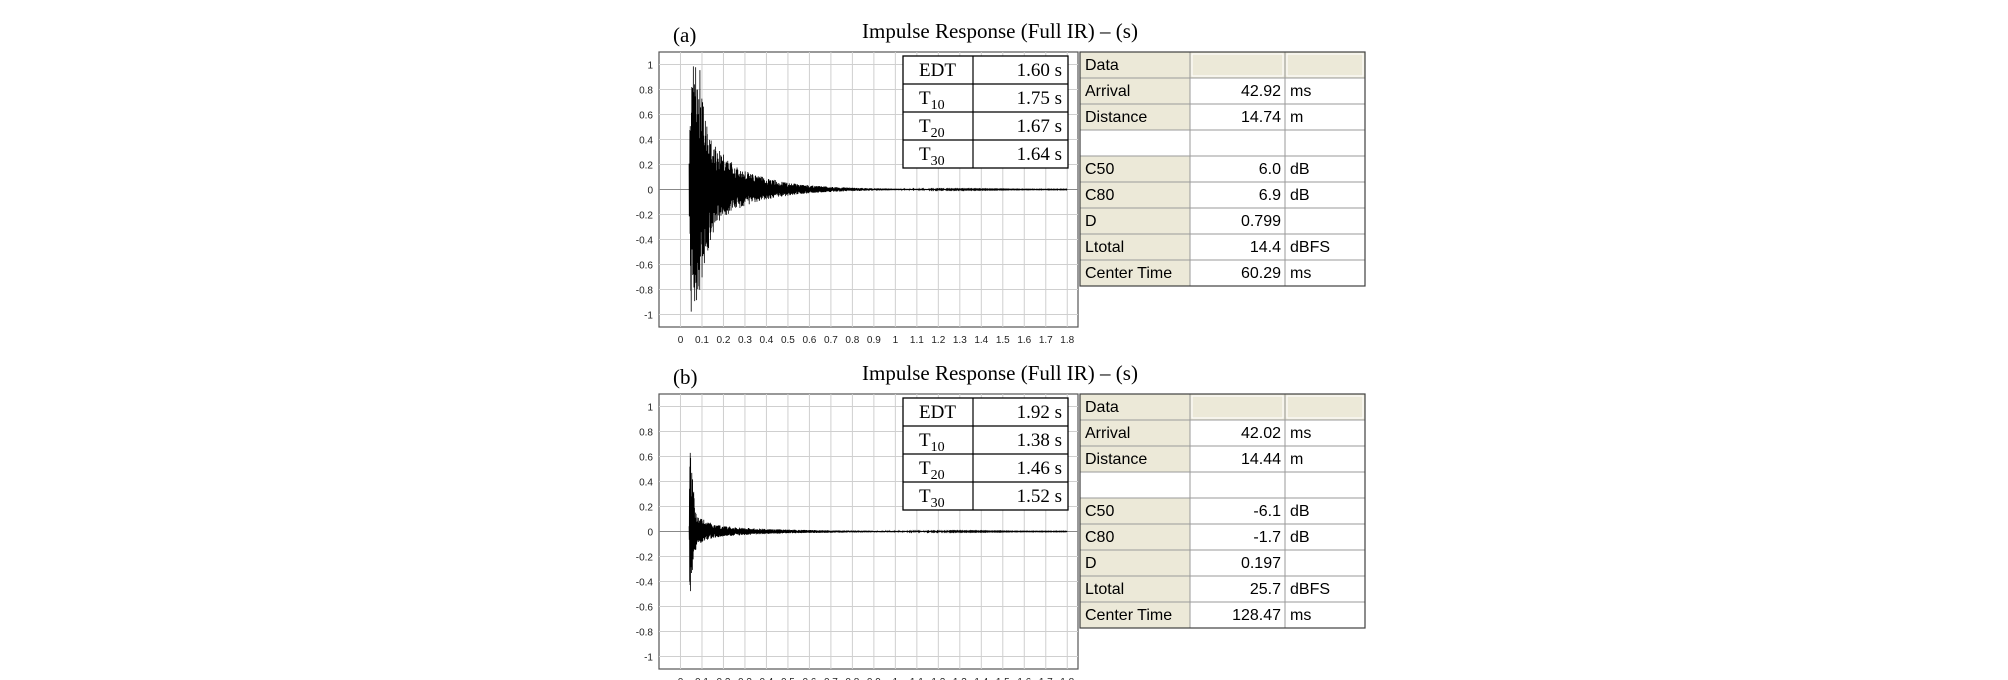 The width and height of the screenshot is (2008, 680). I want to click on metric-label: T10, so click(932, 442).